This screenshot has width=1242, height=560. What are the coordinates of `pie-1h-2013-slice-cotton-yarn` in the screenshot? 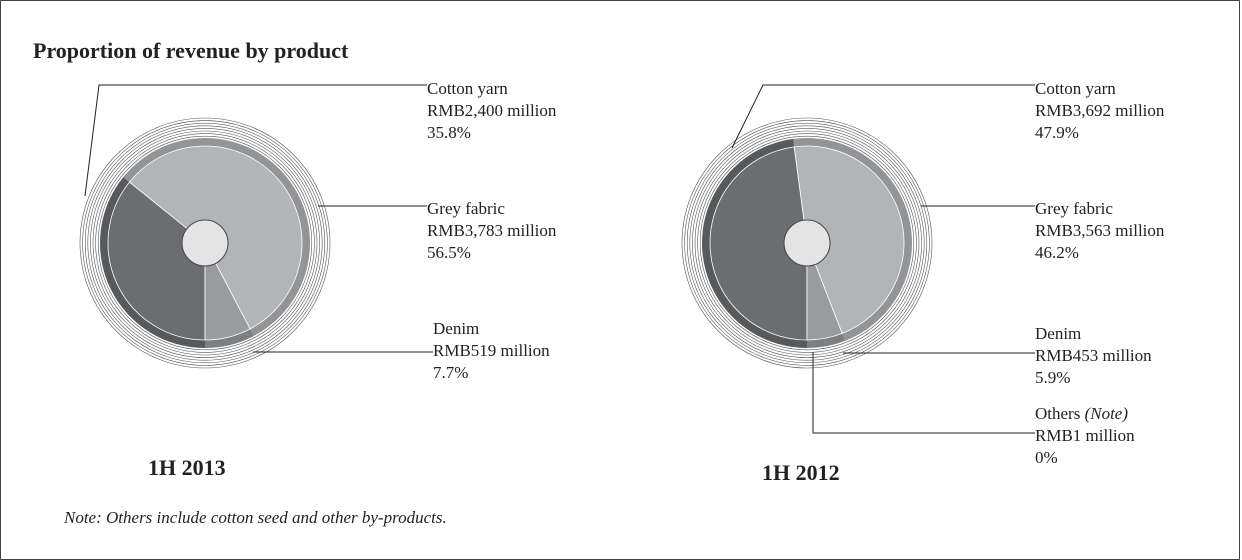 It's located at (156, 261).